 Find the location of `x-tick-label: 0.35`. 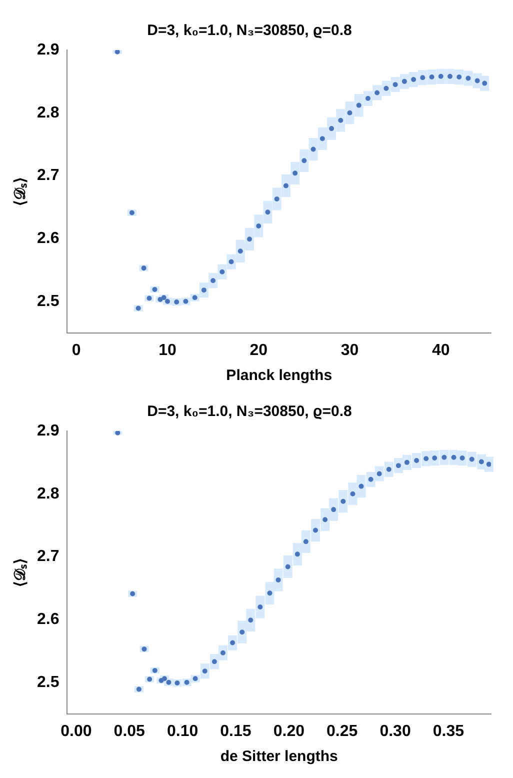

x-tick-label: 0.35 is located at coordinates (448, 731).